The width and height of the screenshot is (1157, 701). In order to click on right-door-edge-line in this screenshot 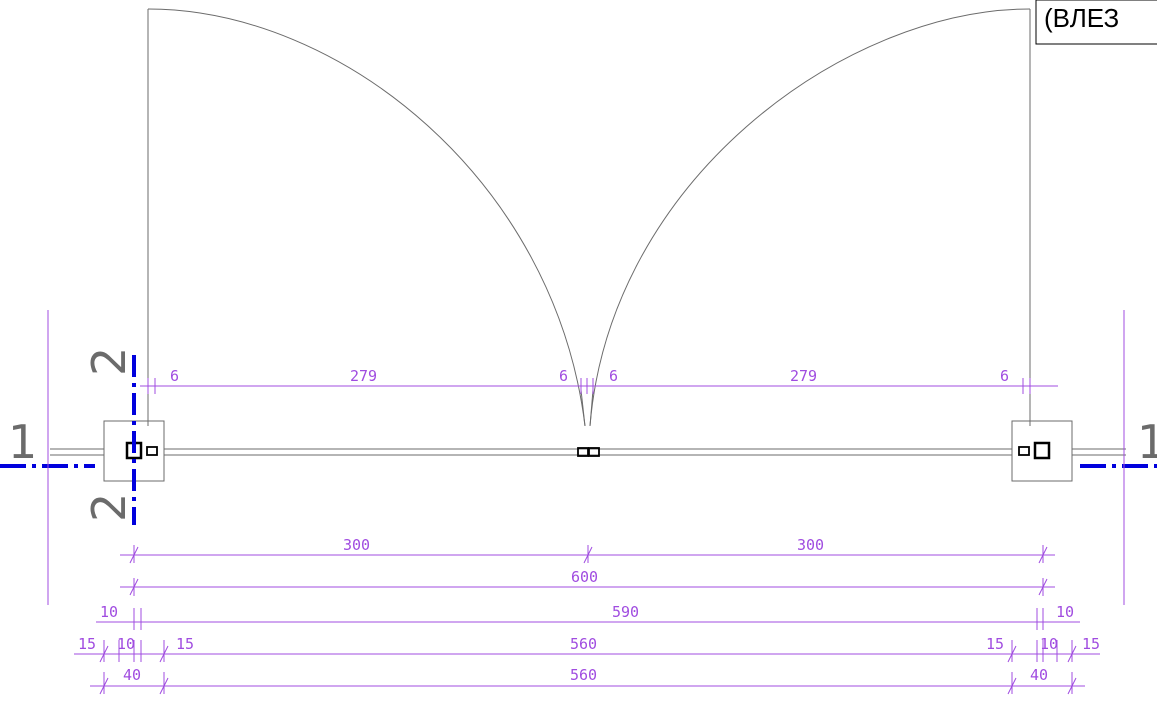, I will do `click(591, 408)`.